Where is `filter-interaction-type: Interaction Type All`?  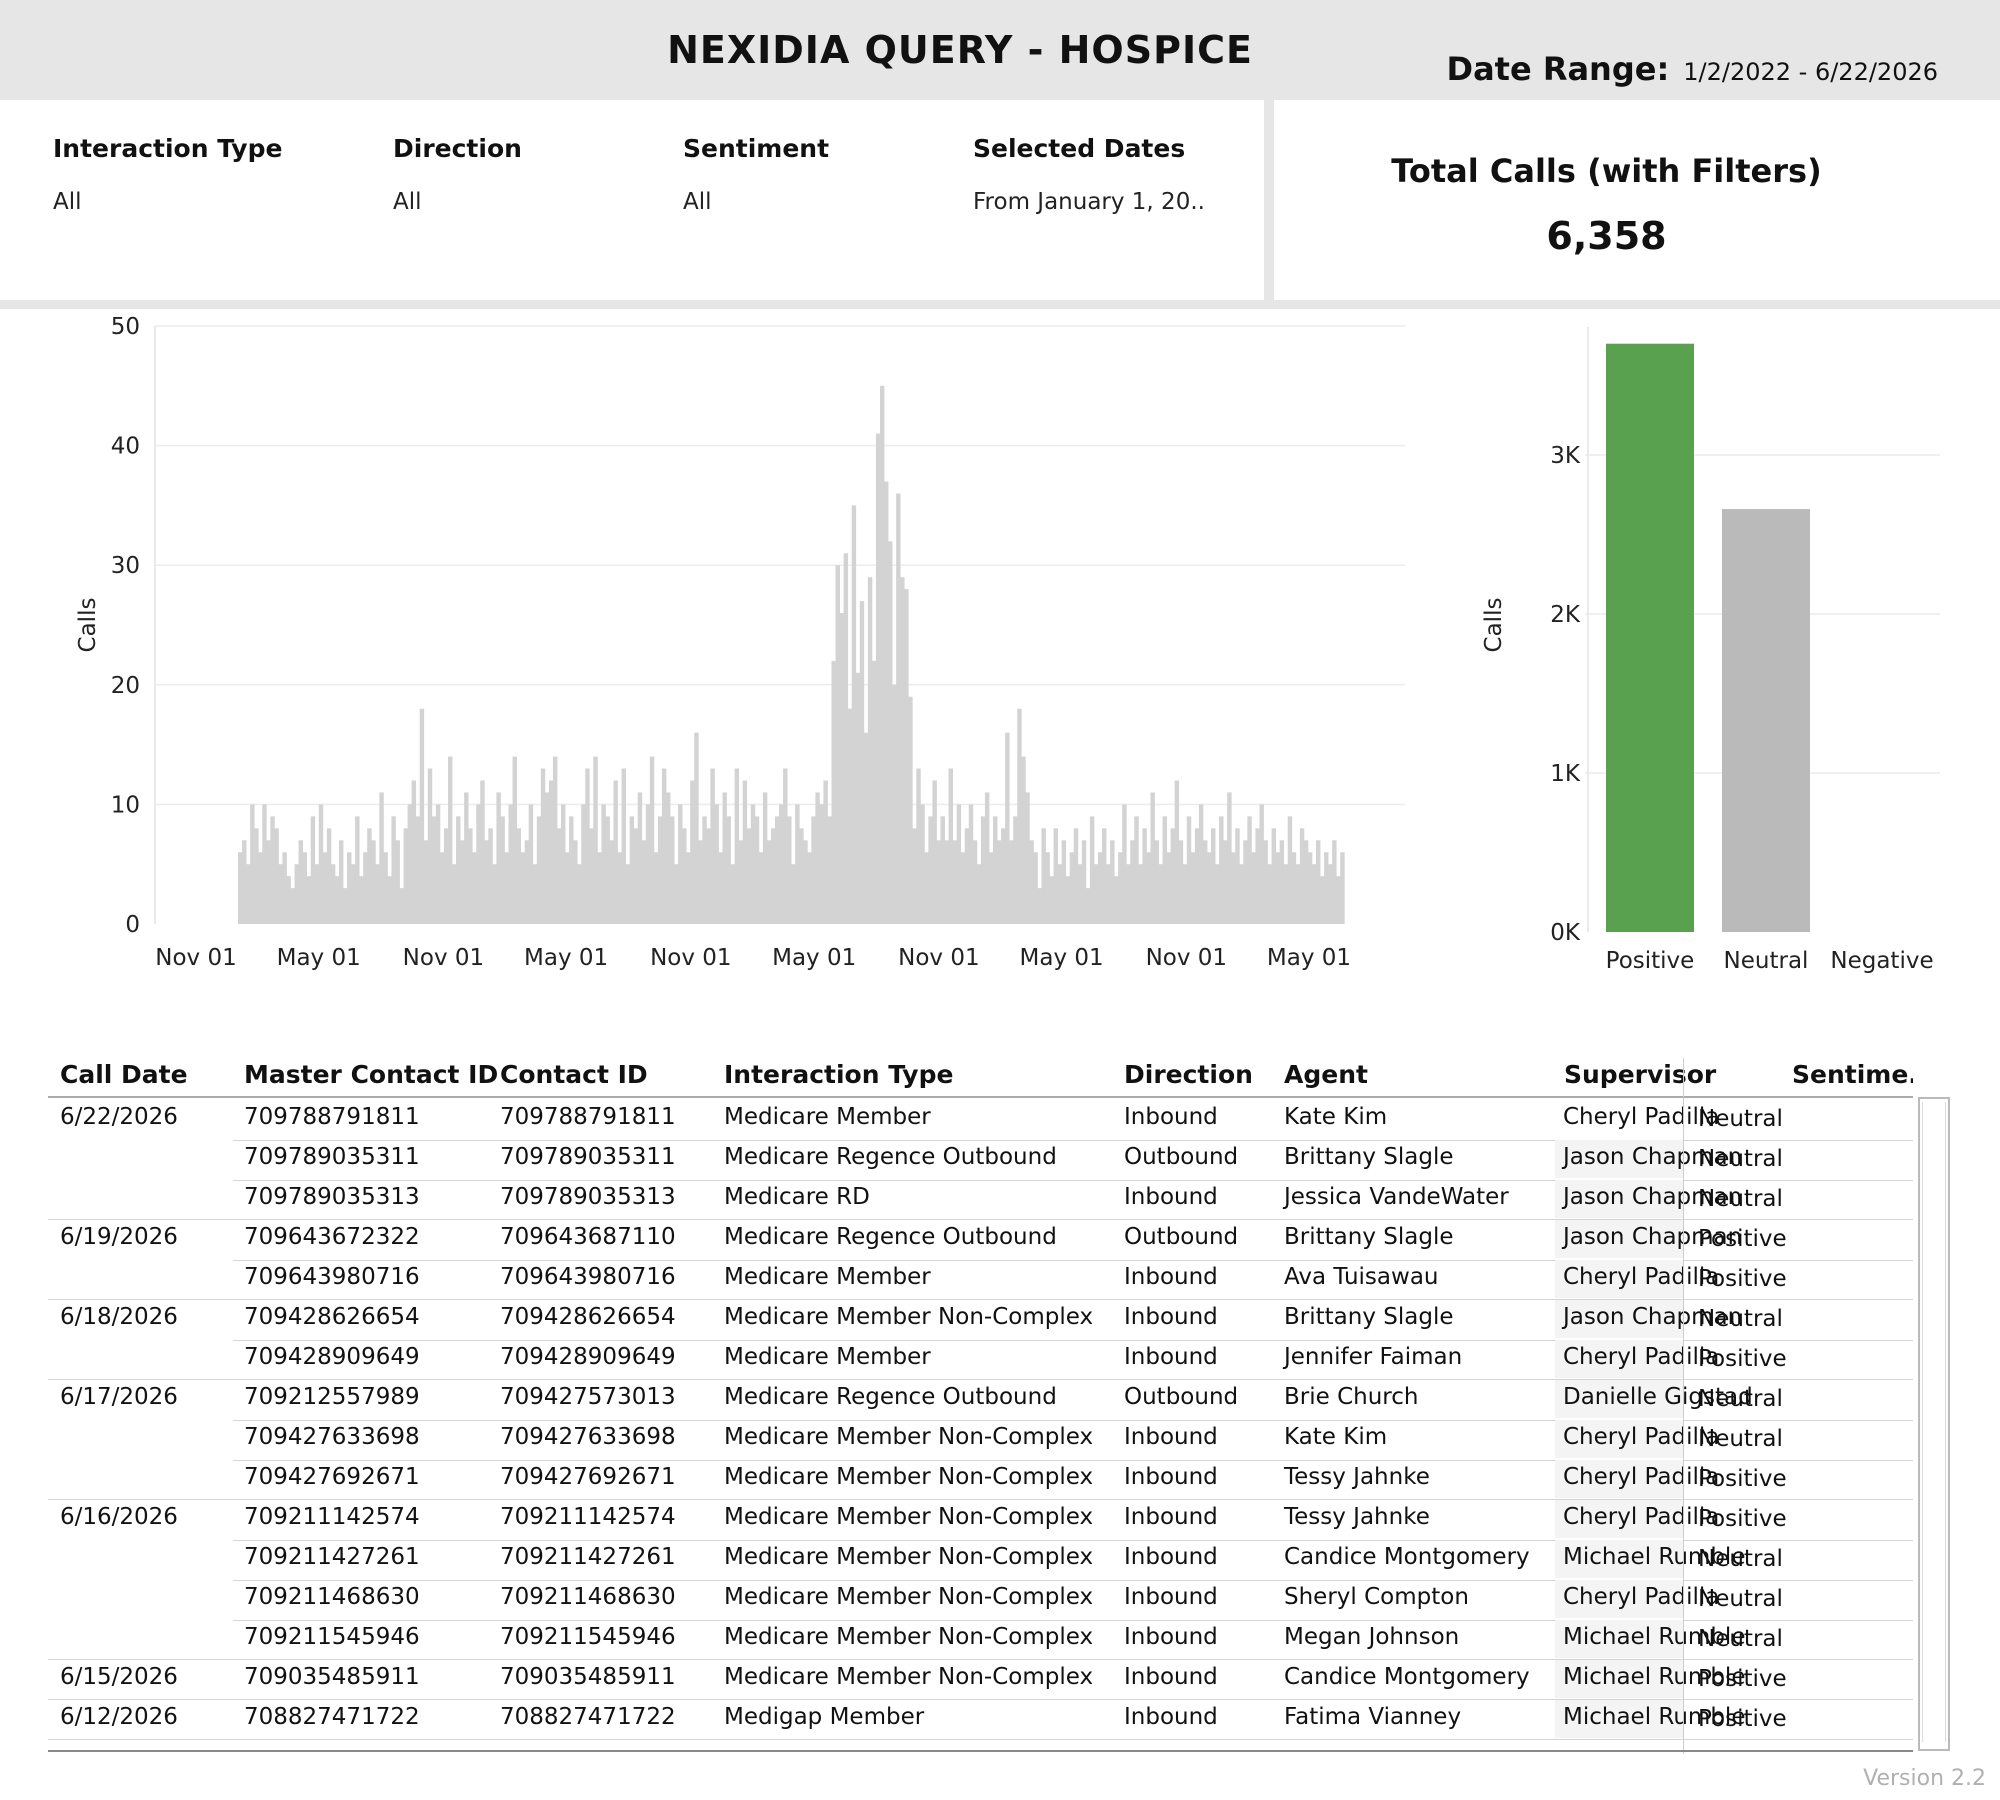
filter-interaction-type: Interaction Type All is located at coordinates (167, 174).